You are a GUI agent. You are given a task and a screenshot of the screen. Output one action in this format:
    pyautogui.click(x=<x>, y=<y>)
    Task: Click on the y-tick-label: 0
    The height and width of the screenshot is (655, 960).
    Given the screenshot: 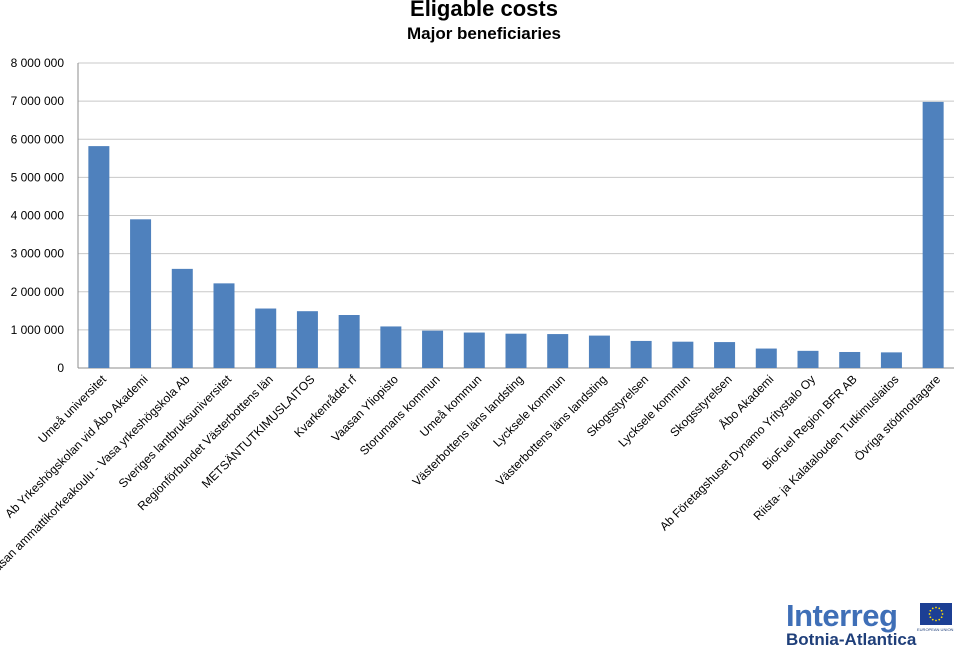 What is the action you would take?
    pyautogui.click(x=60, y=368)
    